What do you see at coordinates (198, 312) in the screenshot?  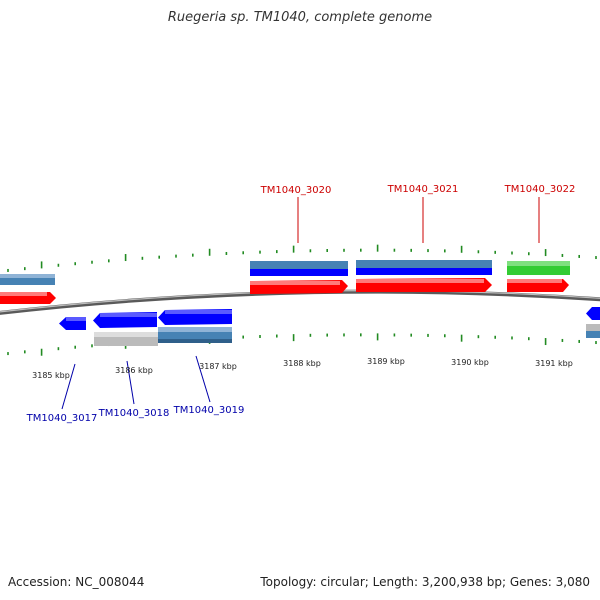 I see `cds-3019-shade` at bounding box center [198, 312].